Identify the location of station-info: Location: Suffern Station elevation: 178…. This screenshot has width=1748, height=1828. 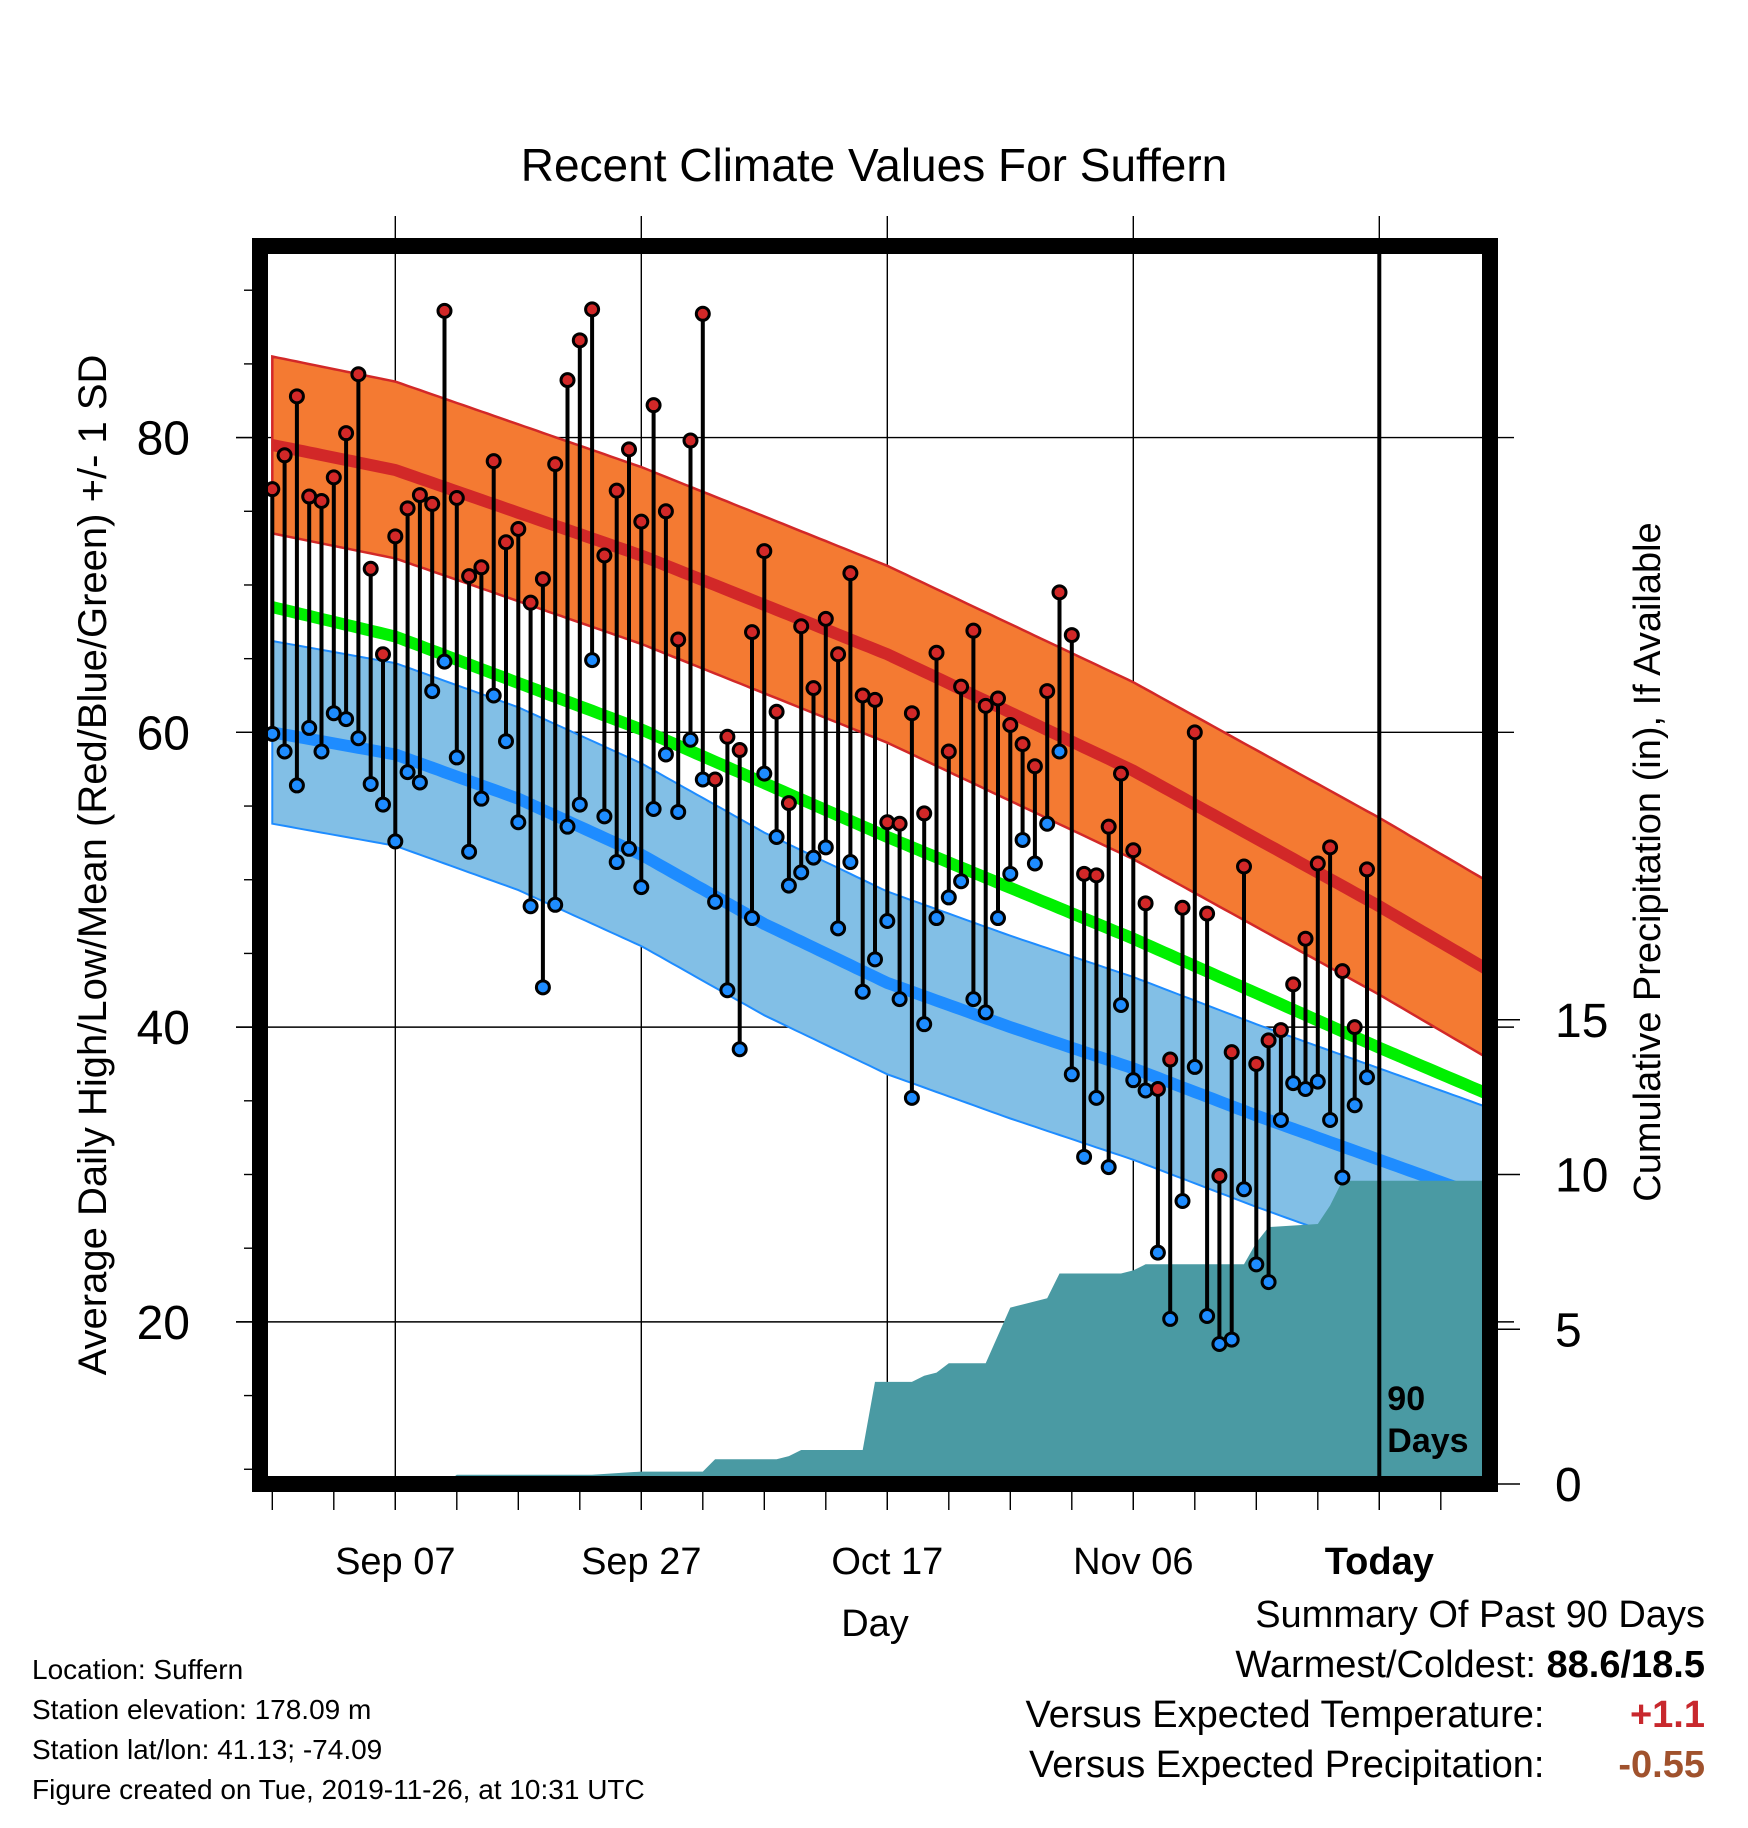
(338, 1730).